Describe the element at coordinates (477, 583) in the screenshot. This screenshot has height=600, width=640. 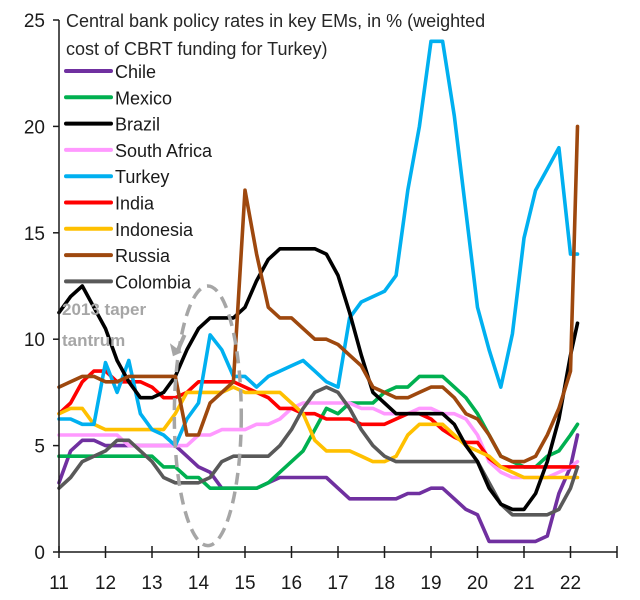
I see `x-tick-label: 20` at that location.